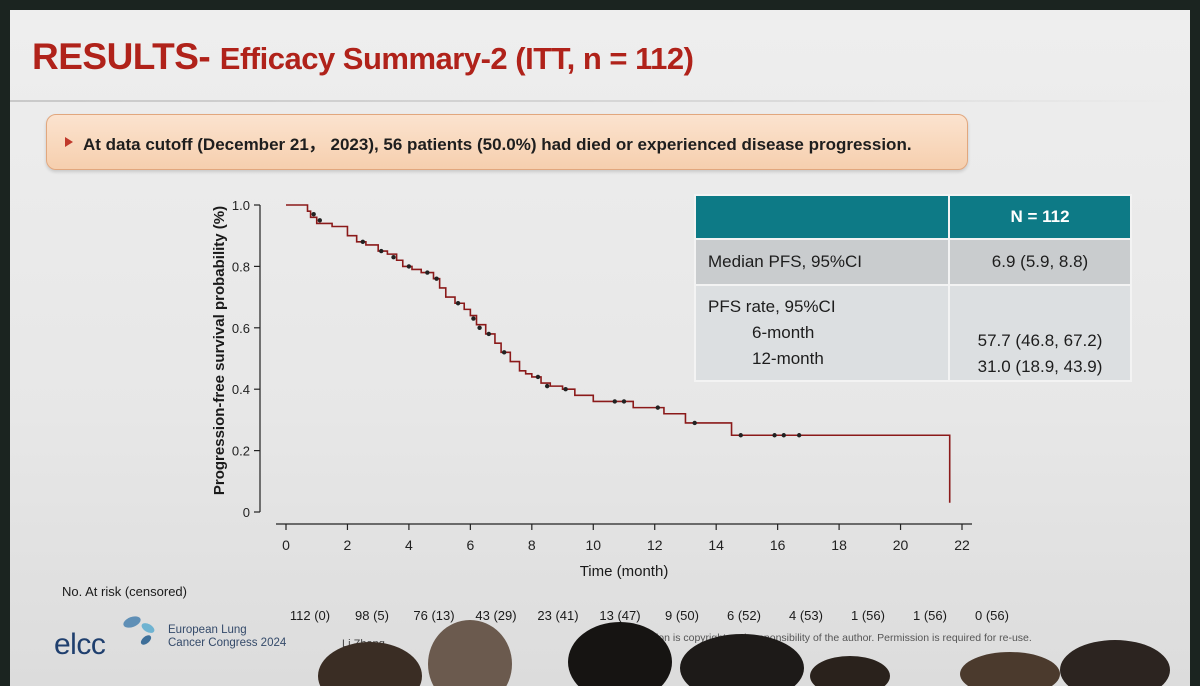  What do you see at coordinates (372, 615) in the screenshot?
I see `at-risk-value: 98 (5)` at bounding box center [372, 615].